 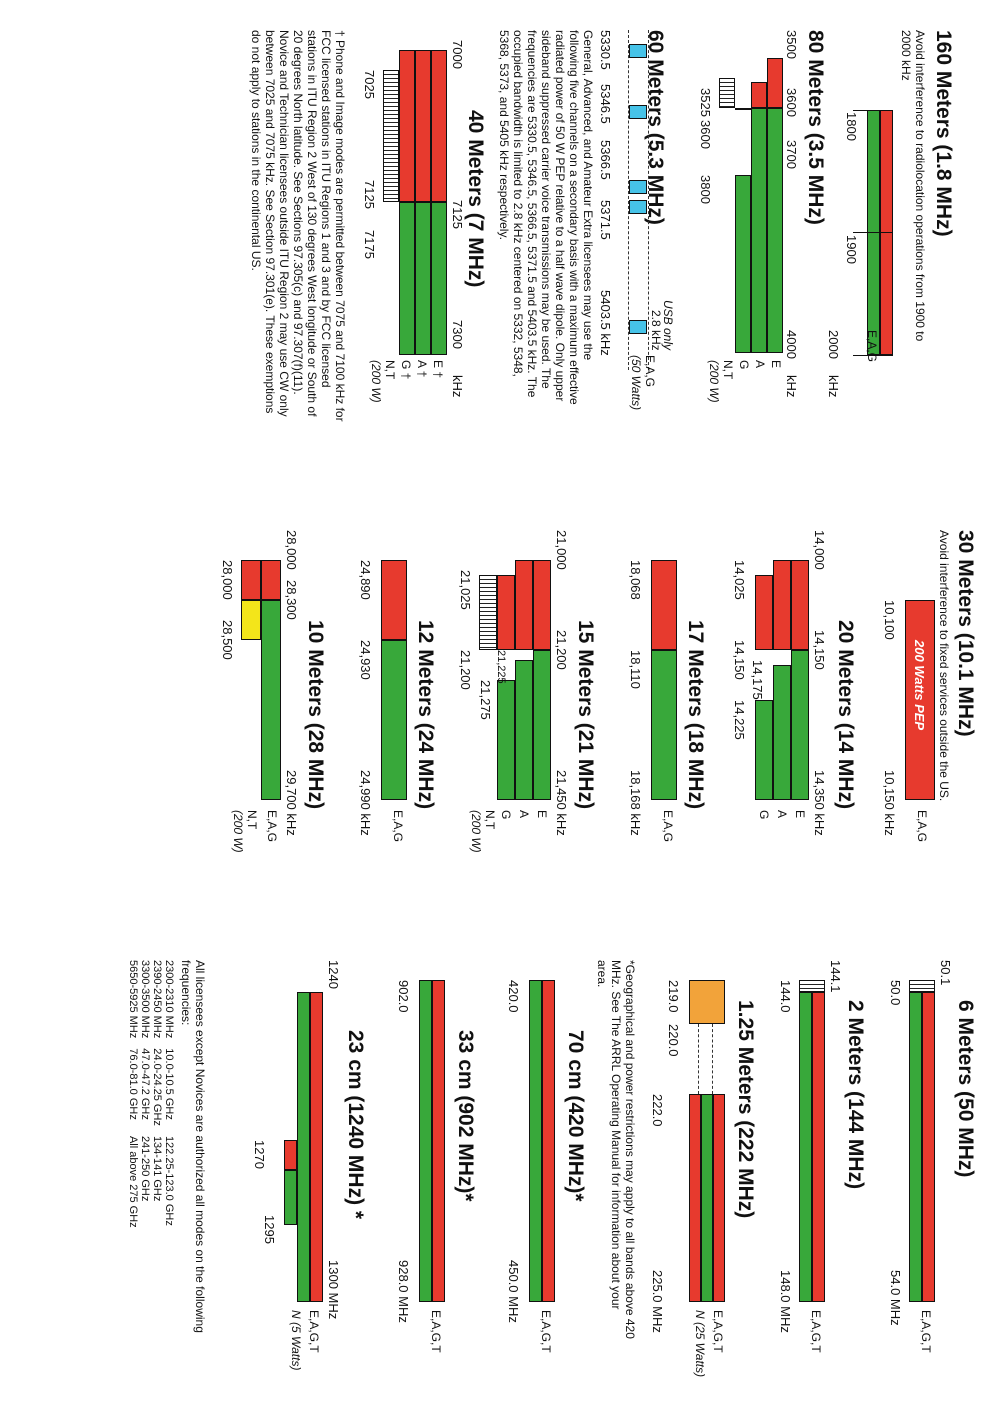 I want to click on mode-a: A, so click(x=524, y=814).